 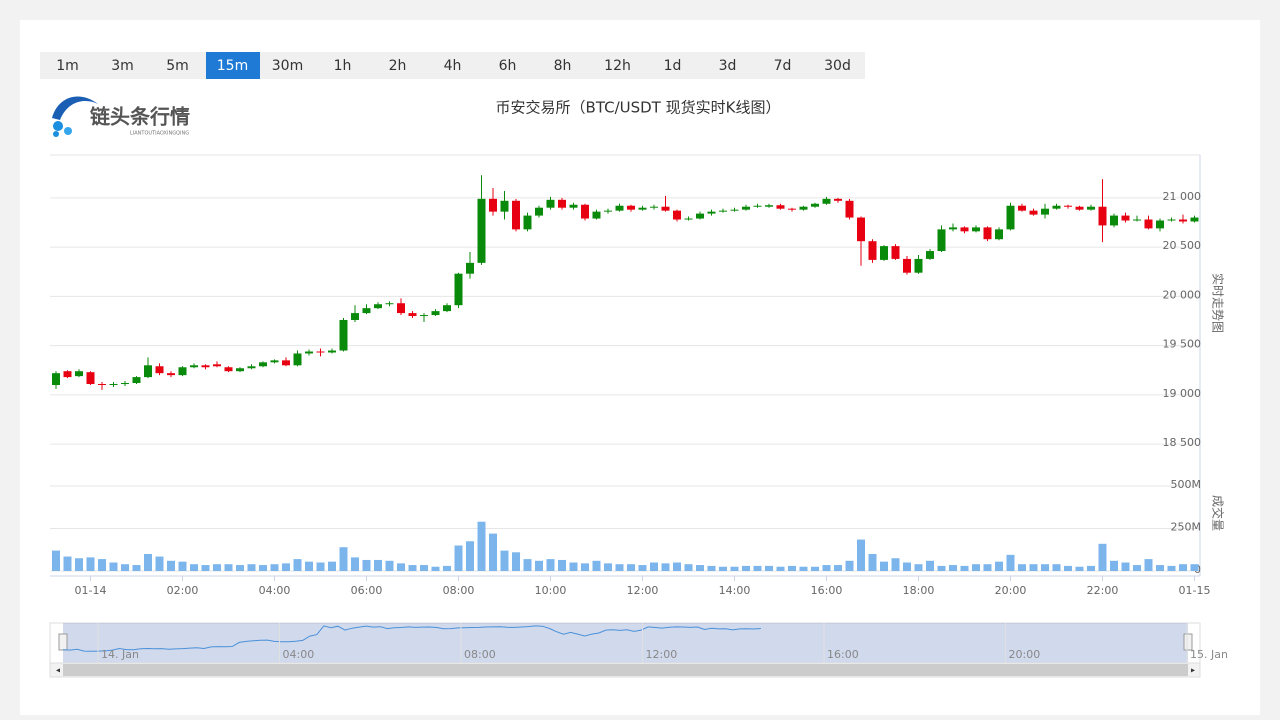 What do you see at coordinates (1218, 513) in the screenshot?
I see `y2-axis-title: 成交量` at bounding box center [1218, 513].